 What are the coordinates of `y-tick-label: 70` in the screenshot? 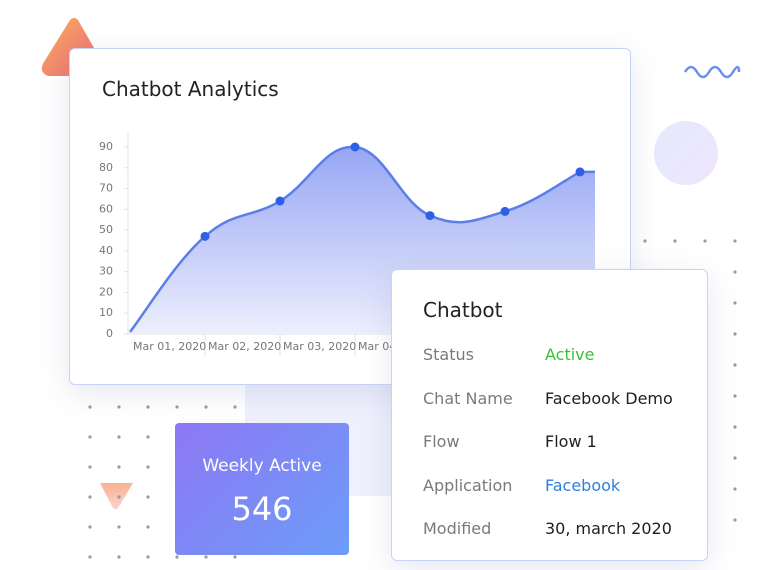 It's located at (106, 188).